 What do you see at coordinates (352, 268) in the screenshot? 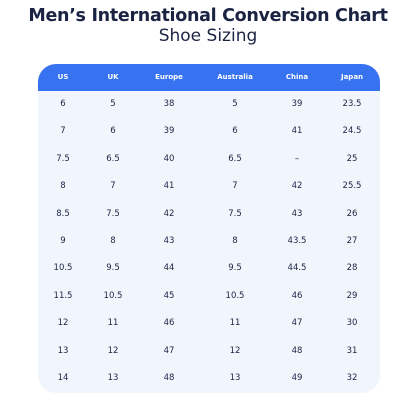
I see `cell-japan: 28` at bounding box center [352, 268].